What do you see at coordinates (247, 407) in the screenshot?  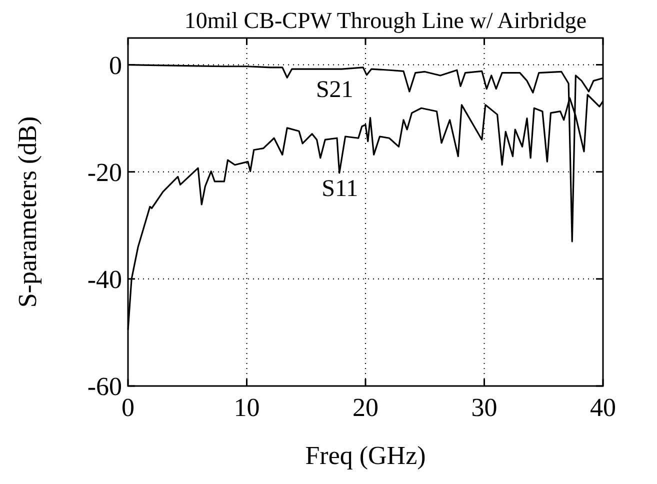 I see `x-tick-label: 10` at bounding box center [247, 407].